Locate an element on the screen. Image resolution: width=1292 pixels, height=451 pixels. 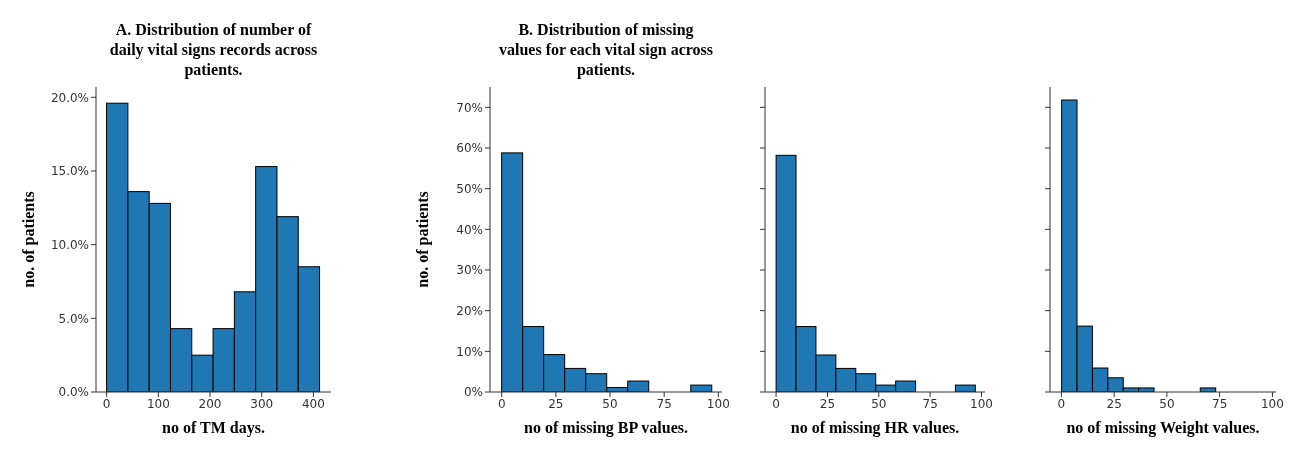
x-tick-label: 200 is located at coordinates (210, 403).